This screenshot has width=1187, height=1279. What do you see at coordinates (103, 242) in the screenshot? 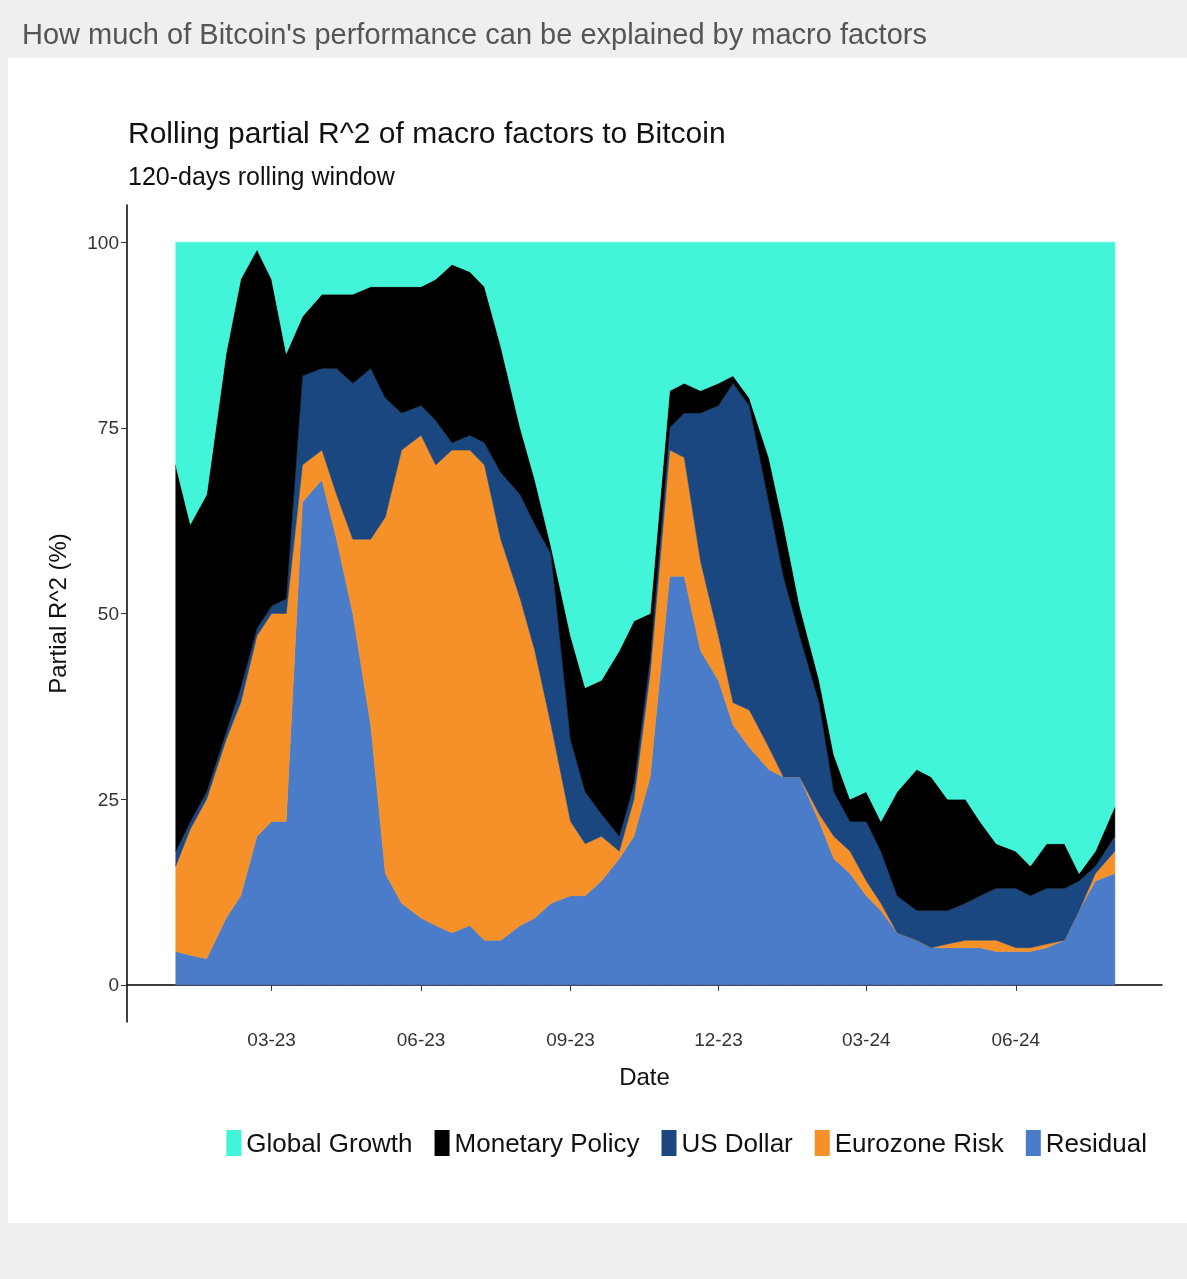
I see `y-tick-label: 100` at bounding box center [103, 242].